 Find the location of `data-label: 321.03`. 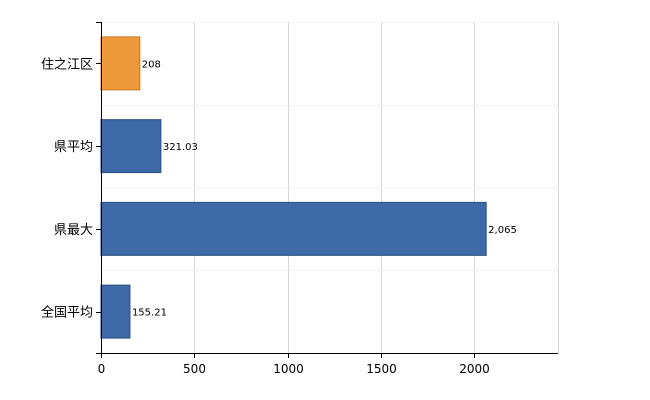

data-label: 321.03 is located at coordinates (180, 147).